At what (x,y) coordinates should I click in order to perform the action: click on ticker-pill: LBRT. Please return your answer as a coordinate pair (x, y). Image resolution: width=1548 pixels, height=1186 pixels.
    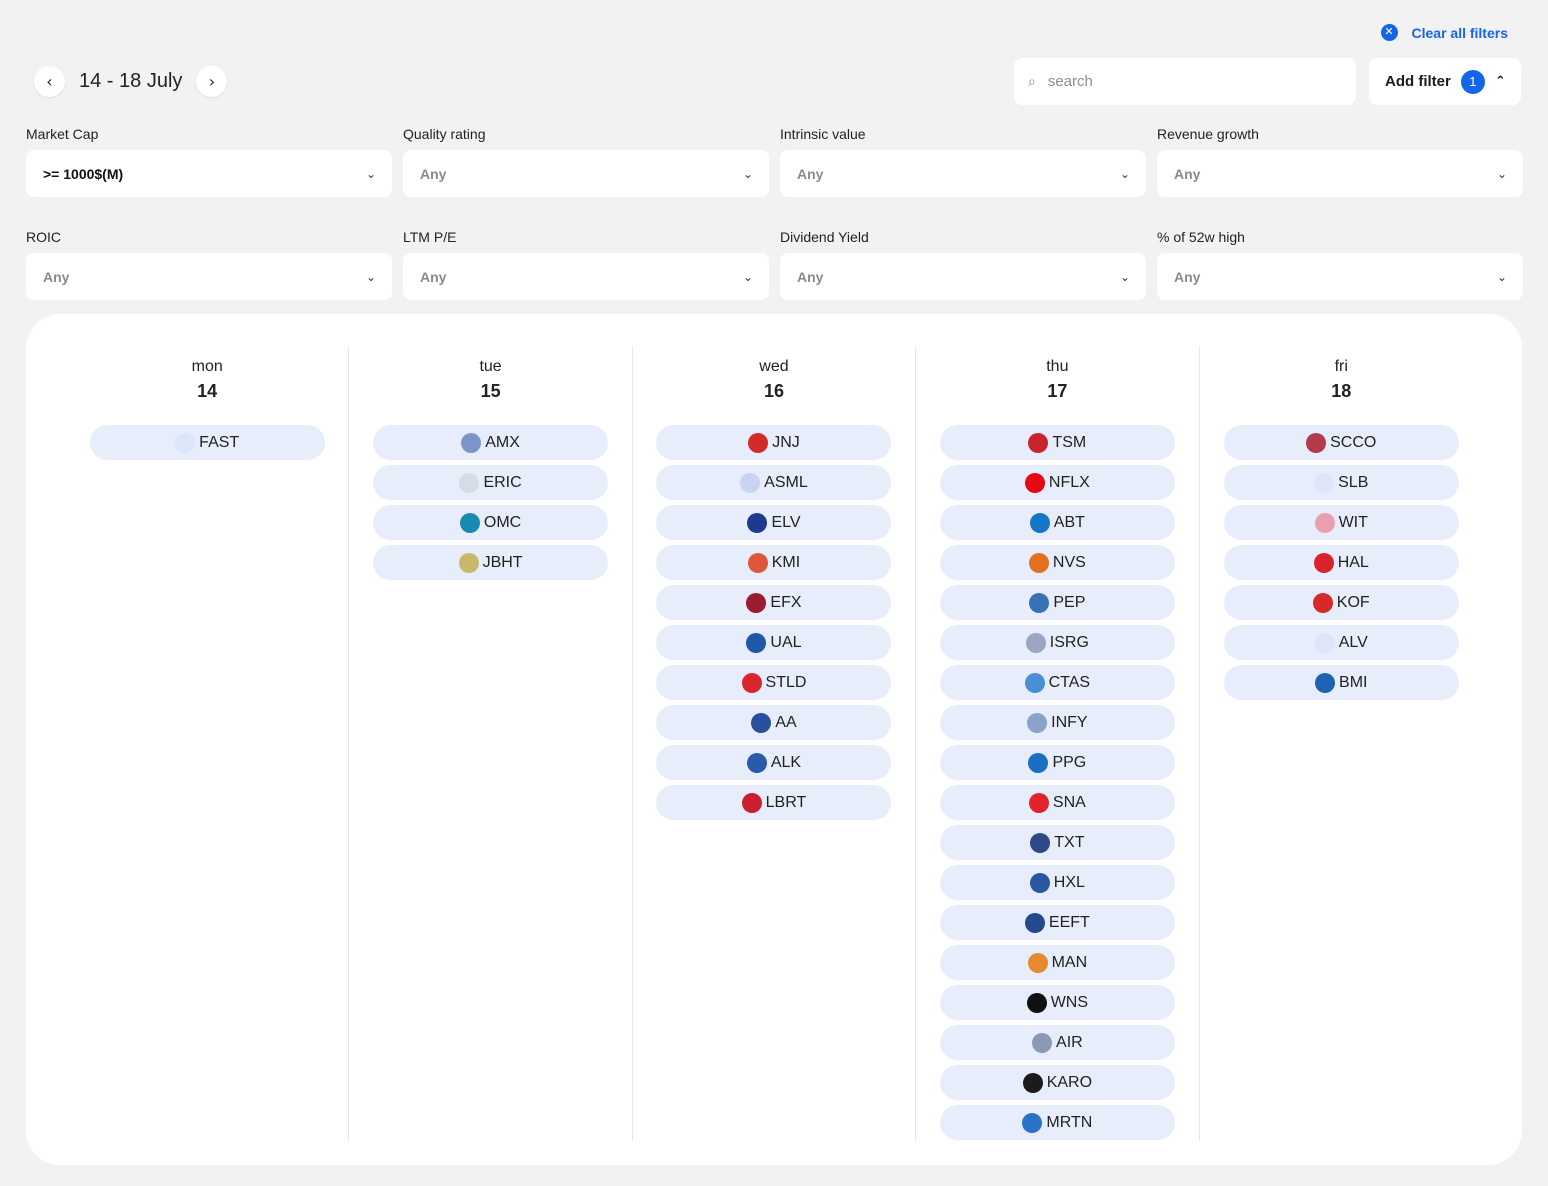
    Looking at the image, I should click on (774, 802).